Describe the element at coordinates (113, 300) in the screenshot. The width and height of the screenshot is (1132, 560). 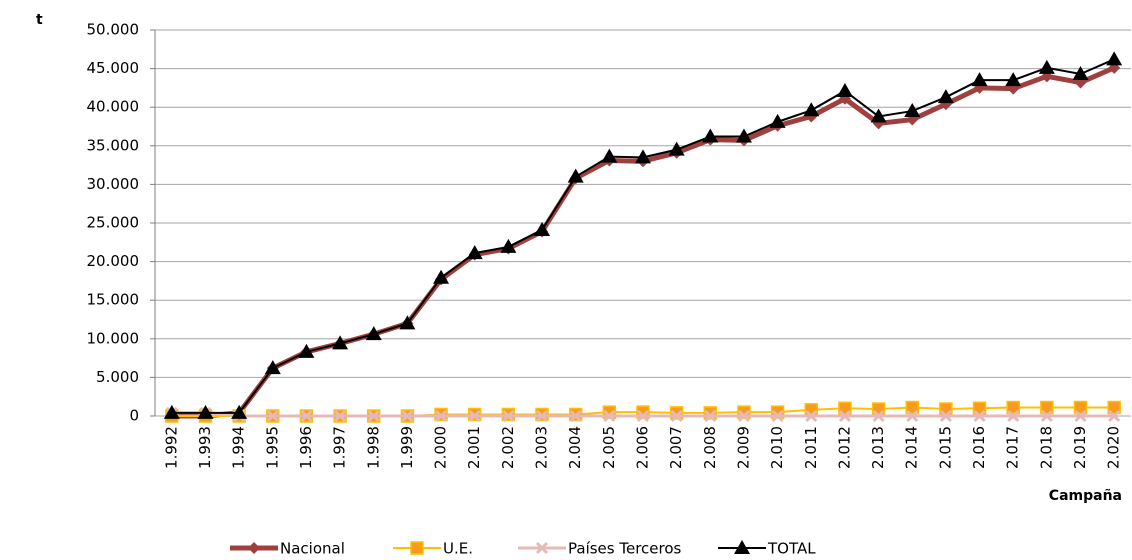
I see `y-tick-label: 15.000` at that location.